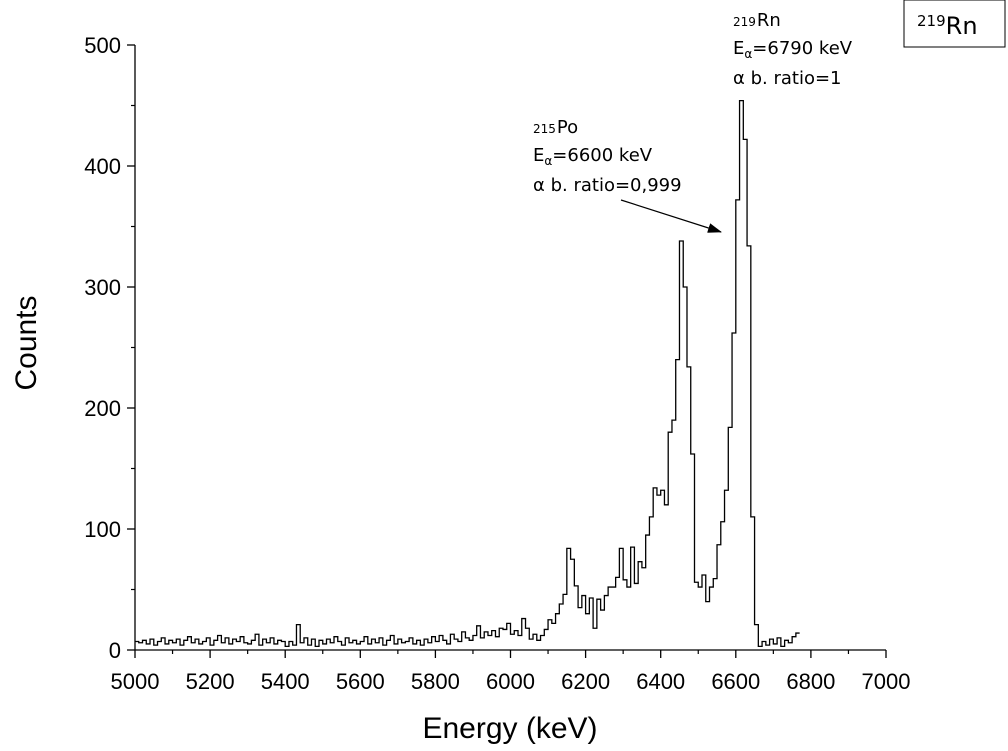 The width and height of the screenshot is (1008, 751). I want to click on y-tick-label: 400, so click(102, 166).